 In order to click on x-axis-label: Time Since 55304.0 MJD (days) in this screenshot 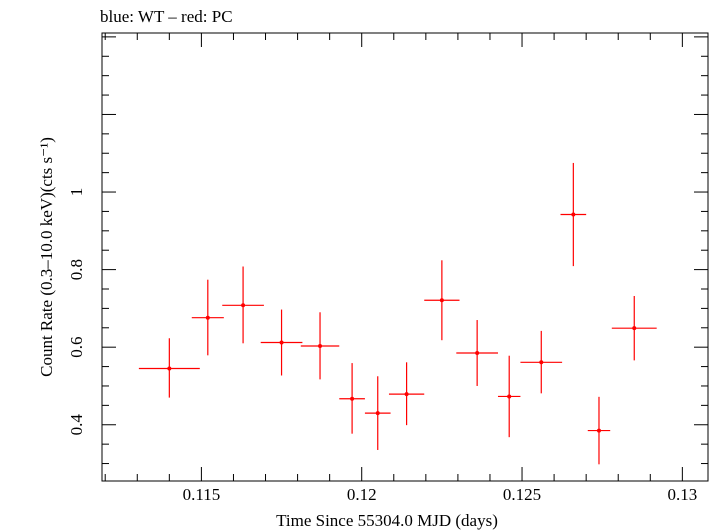, I will do `click(387, 520)`.